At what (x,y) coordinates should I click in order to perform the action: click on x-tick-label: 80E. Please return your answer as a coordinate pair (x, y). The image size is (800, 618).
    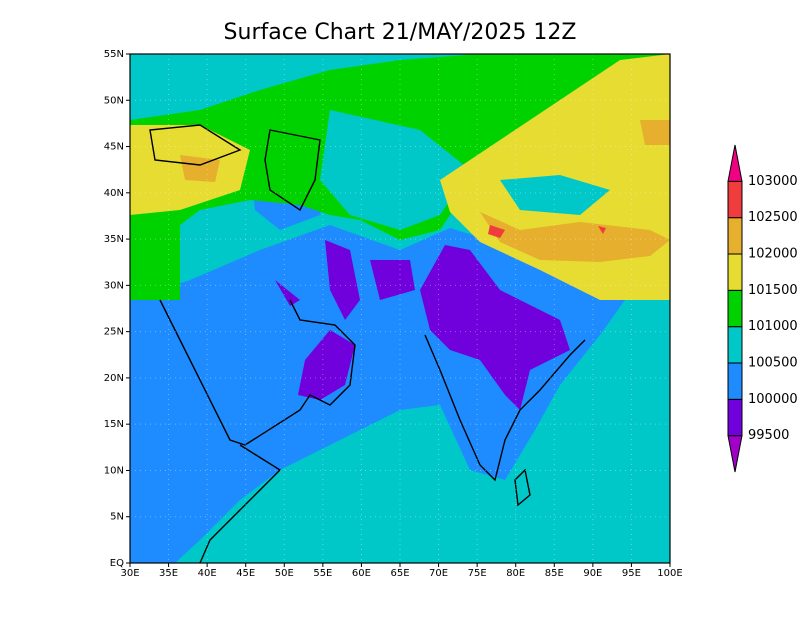
    Looking at the image, I should click on (515, 573).